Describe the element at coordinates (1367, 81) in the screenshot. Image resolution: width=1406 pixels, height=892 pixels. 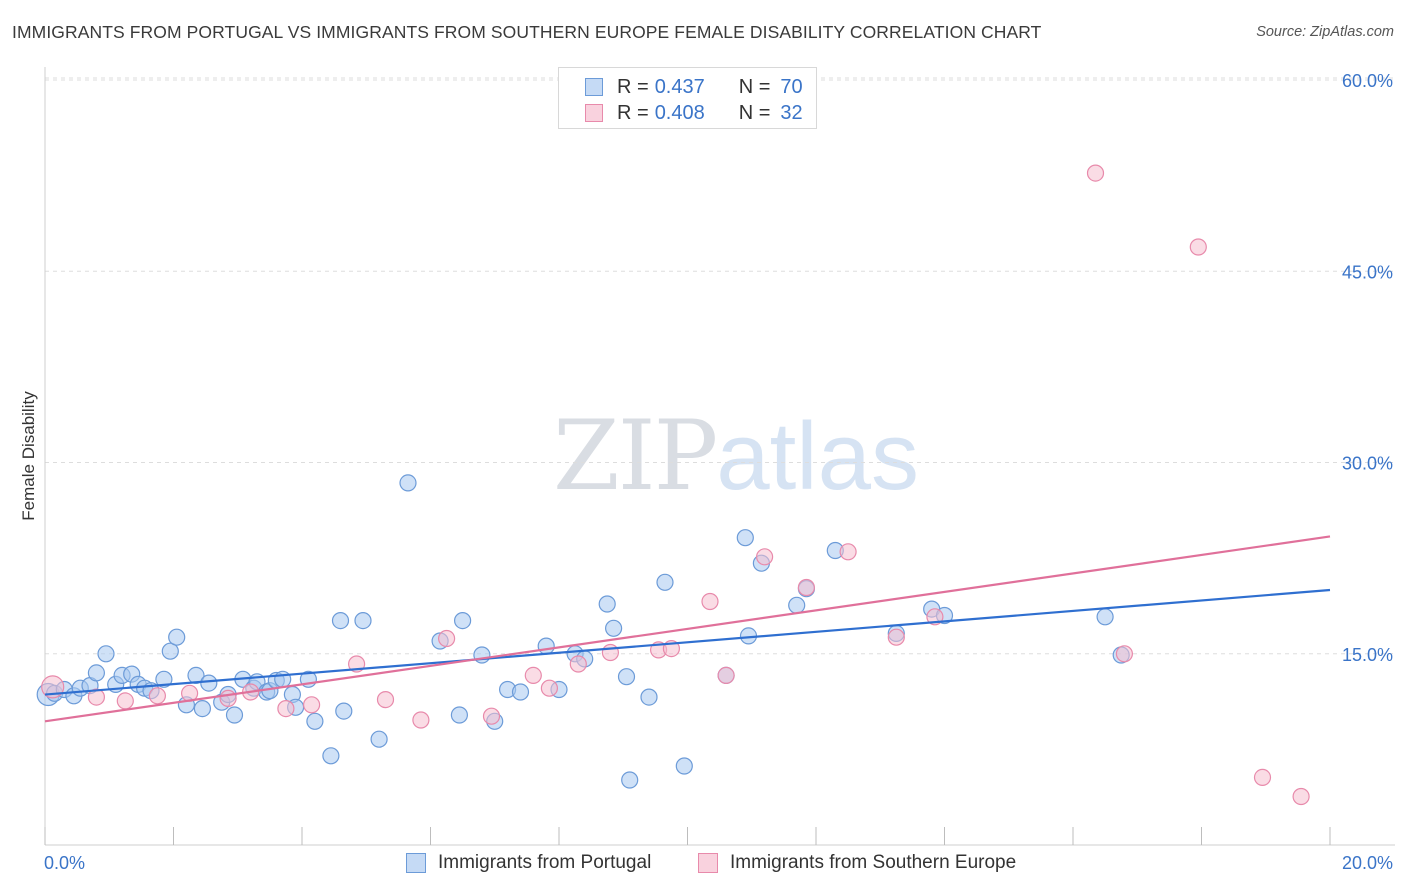
I see `y-tick-label: 60.0%` at that location.